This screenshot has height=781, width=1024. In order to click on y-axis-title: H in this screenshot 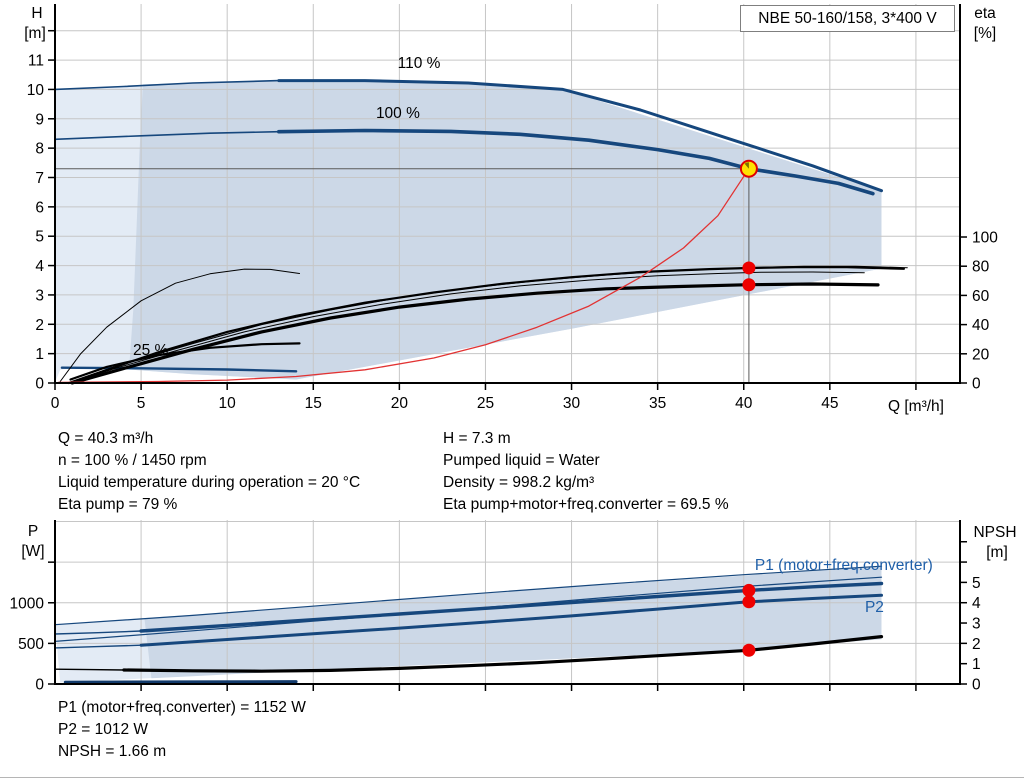, I will do `click(36, 13)`.